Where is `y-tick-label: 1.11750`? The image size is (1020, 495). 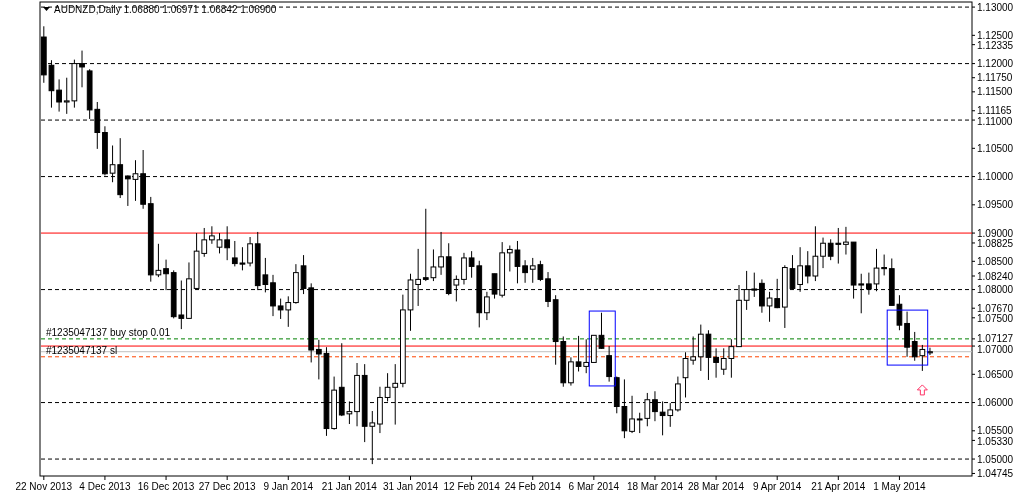
y-tick-label: 1.11750 is located at coordinates (995, 78).